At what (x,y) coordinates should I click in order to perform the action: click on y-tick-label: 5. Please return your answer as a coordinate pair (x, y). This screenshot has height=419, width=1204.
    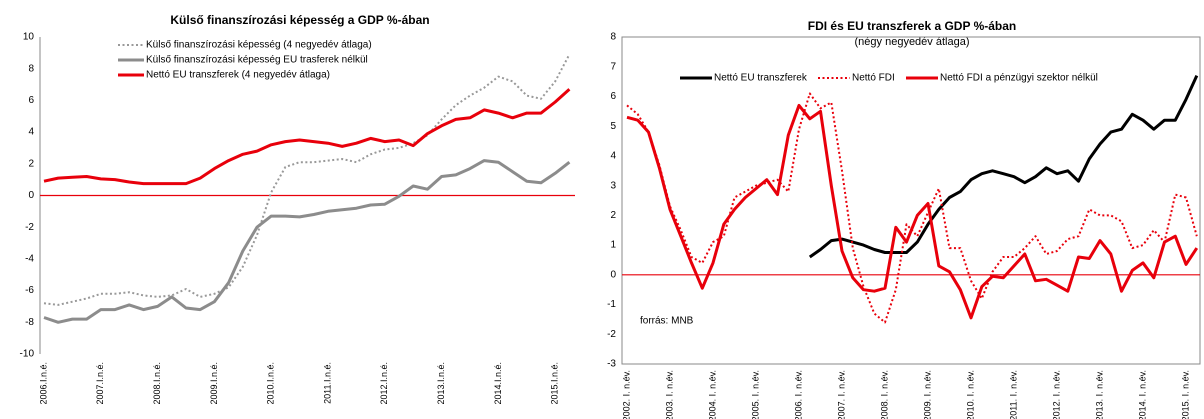
    Looking at the image, I should click on (613, 126).